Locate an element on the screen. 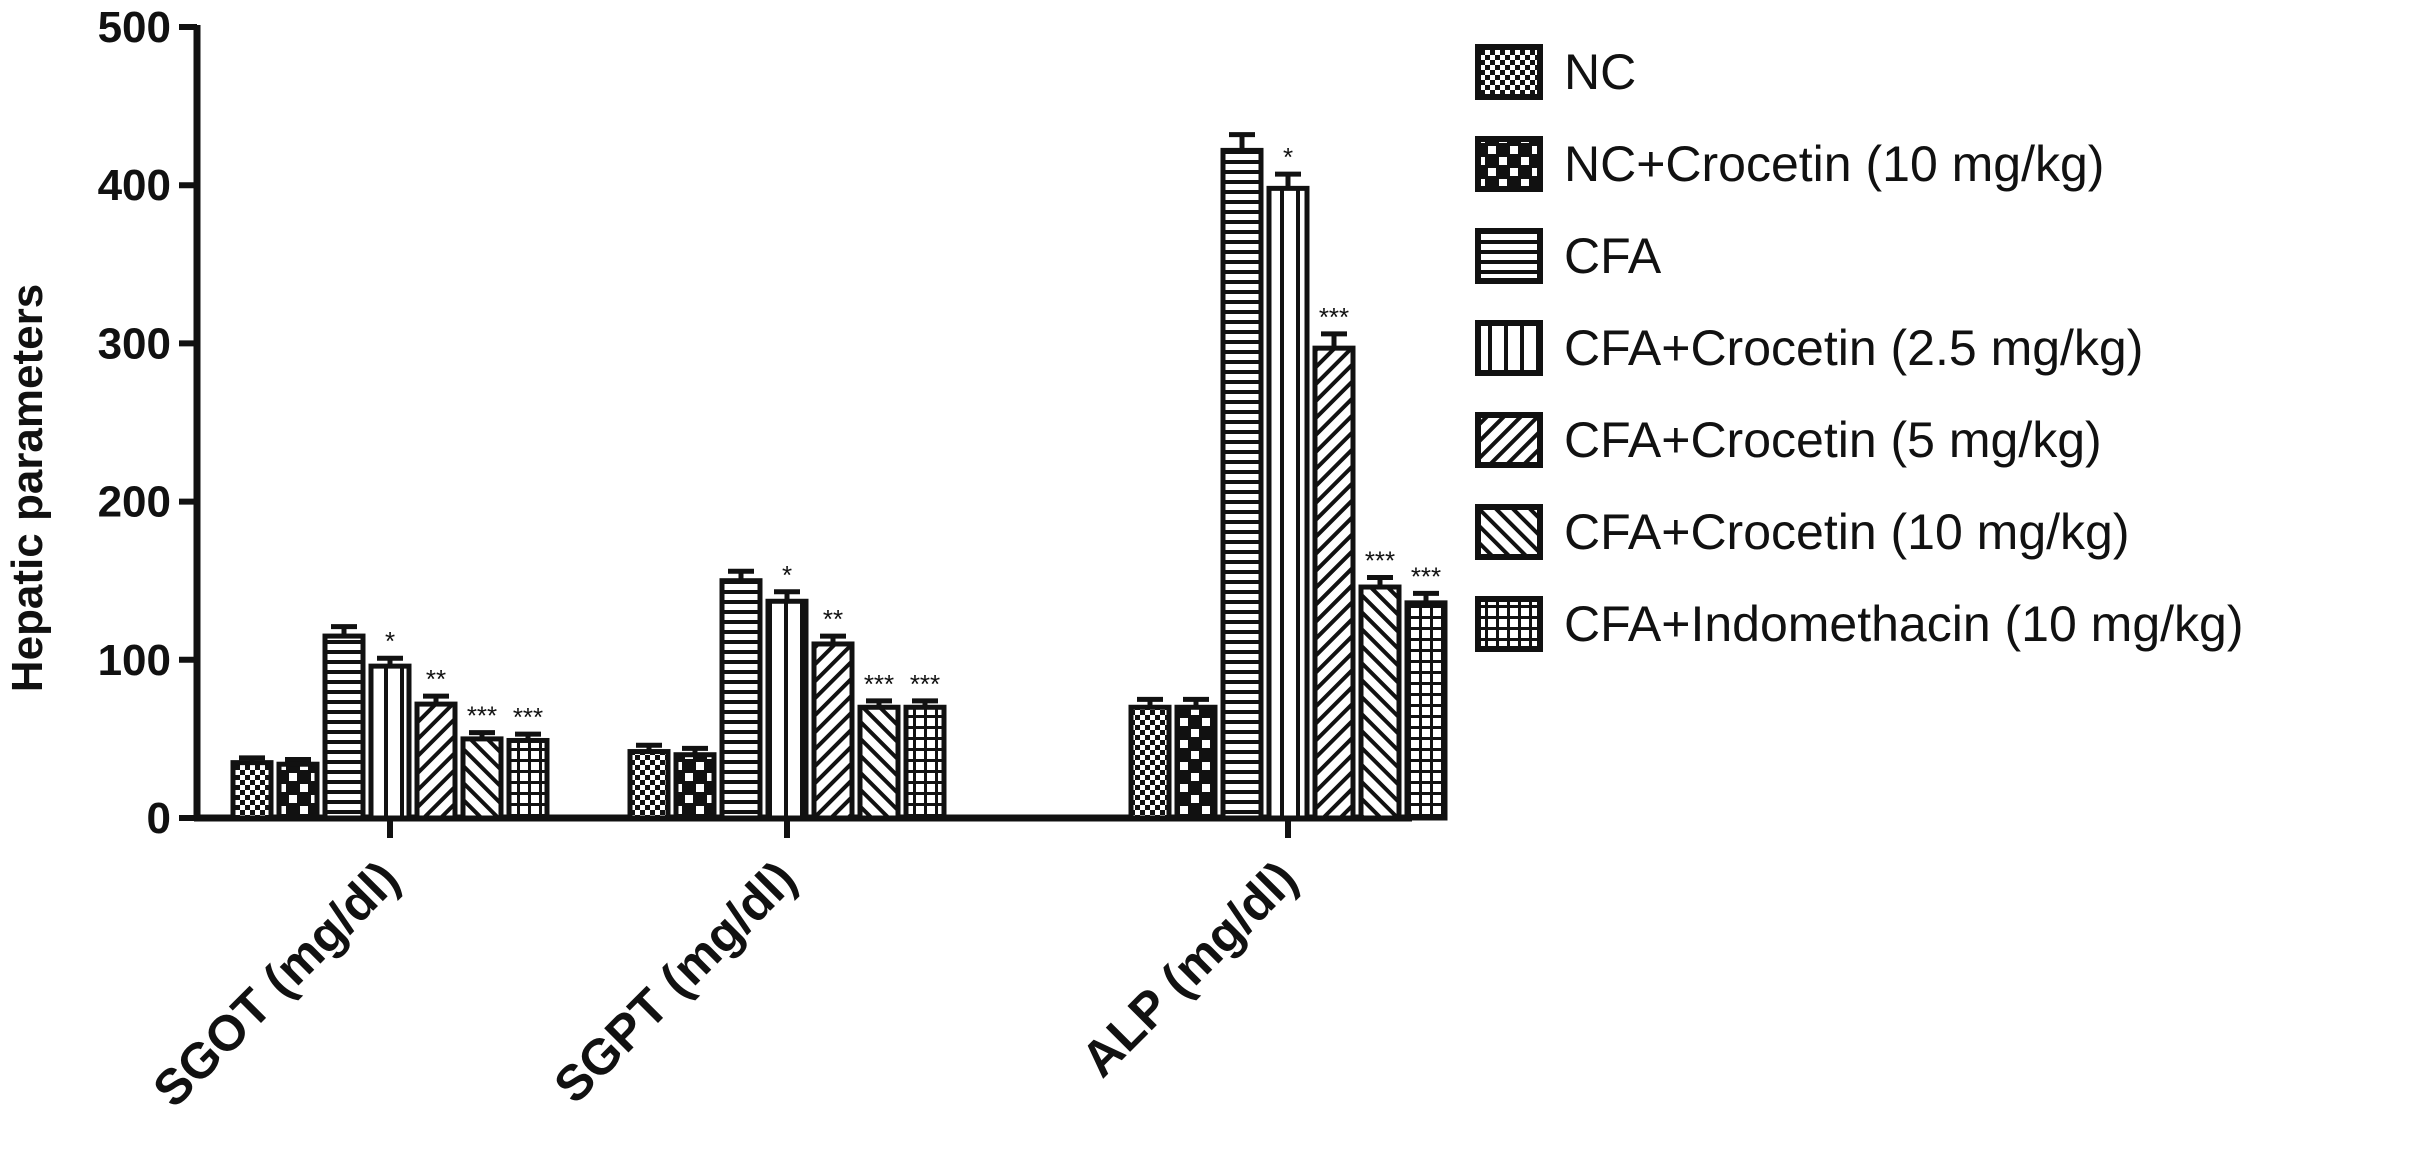 Image resolution: width=2425 pixels, height=1149 pixels. legend-label: NC is located at coordinates (1600, 72).